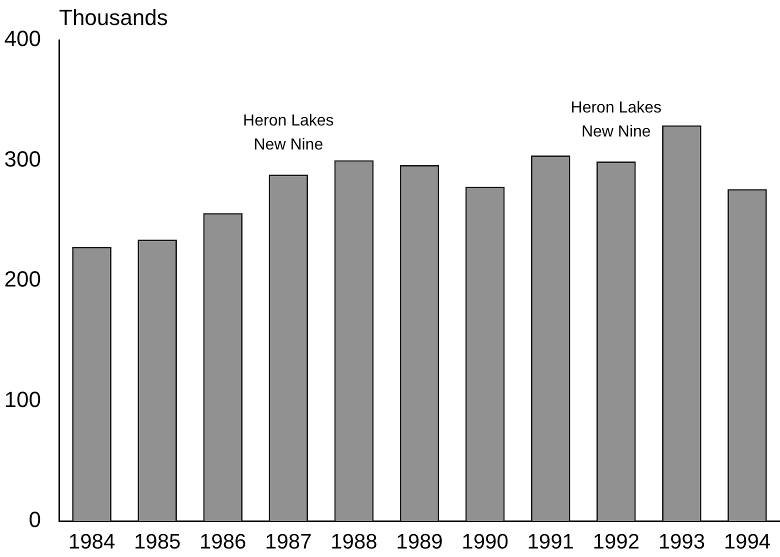  I want to click on x-tick-label: 1993, so click(682, 542).